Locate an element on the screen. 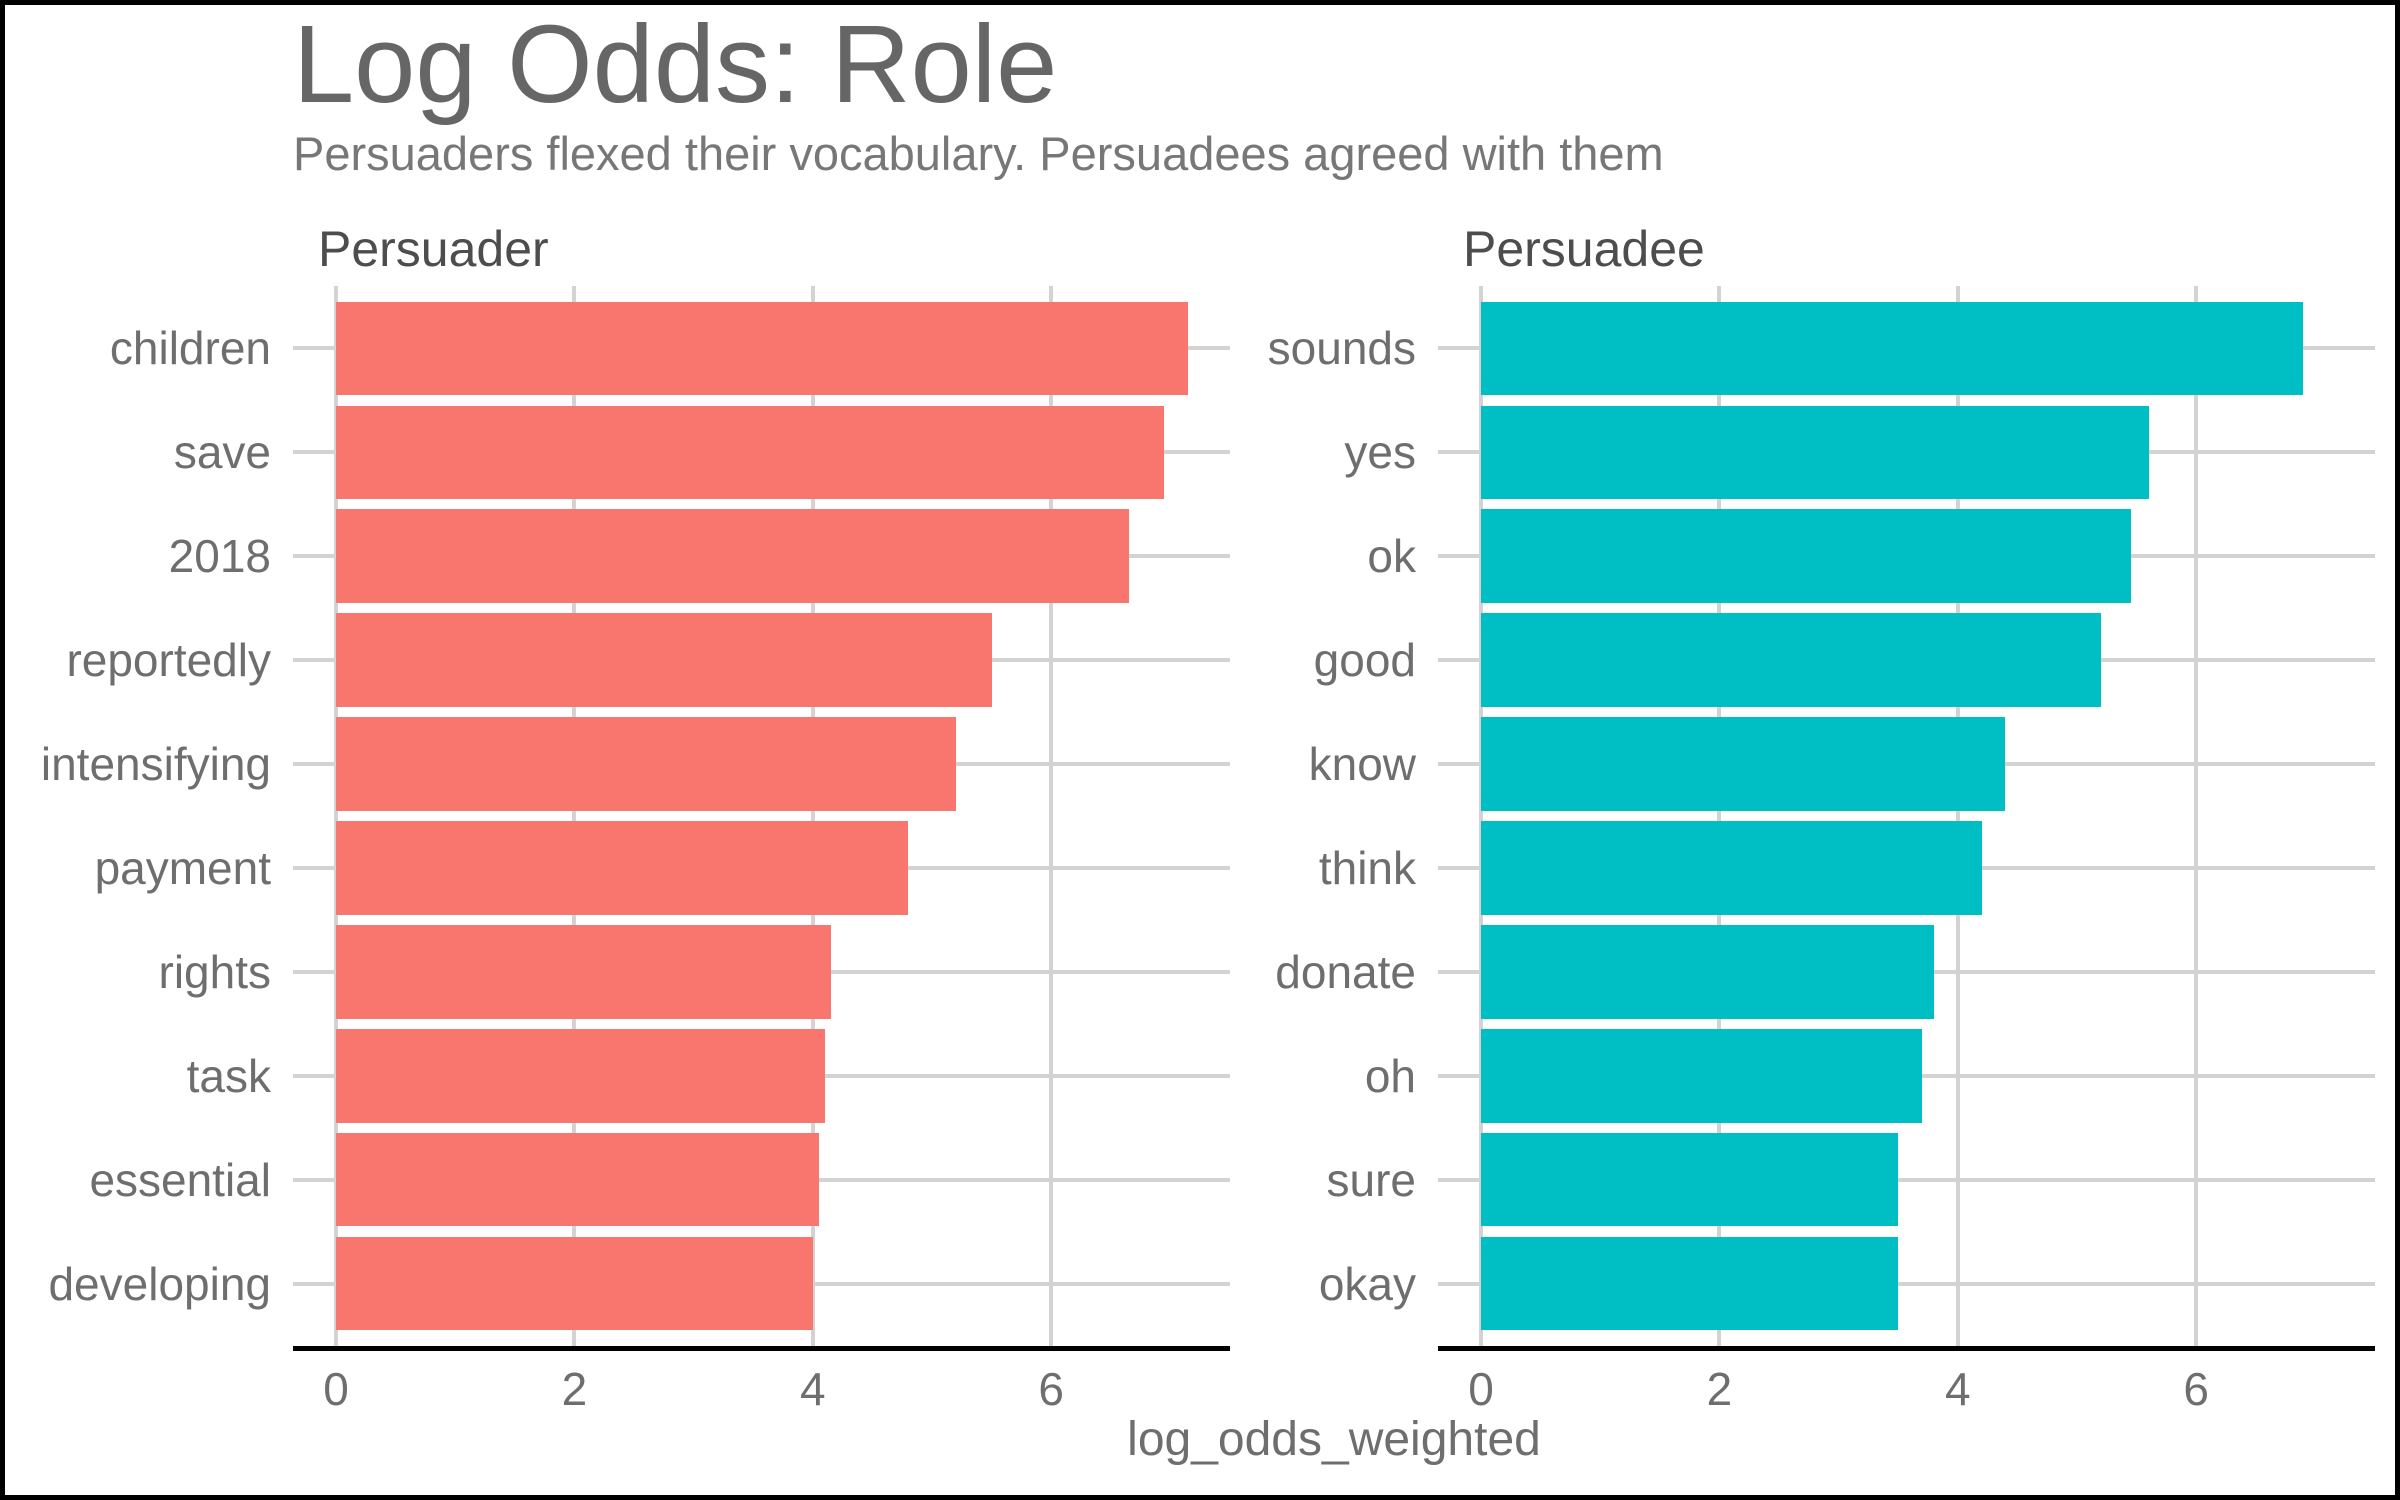  bar-persuadee-sure is located at coordinates (1690, 1179).